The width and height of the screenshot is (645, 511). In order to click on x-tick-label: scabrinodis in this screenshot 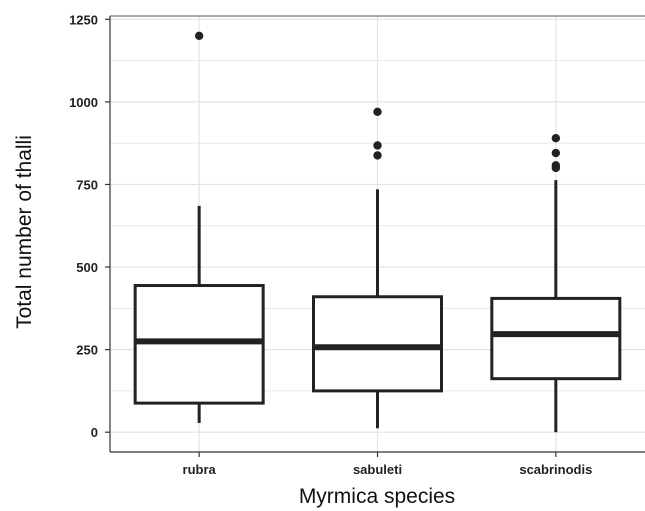, I will do `click(555, 469)`.